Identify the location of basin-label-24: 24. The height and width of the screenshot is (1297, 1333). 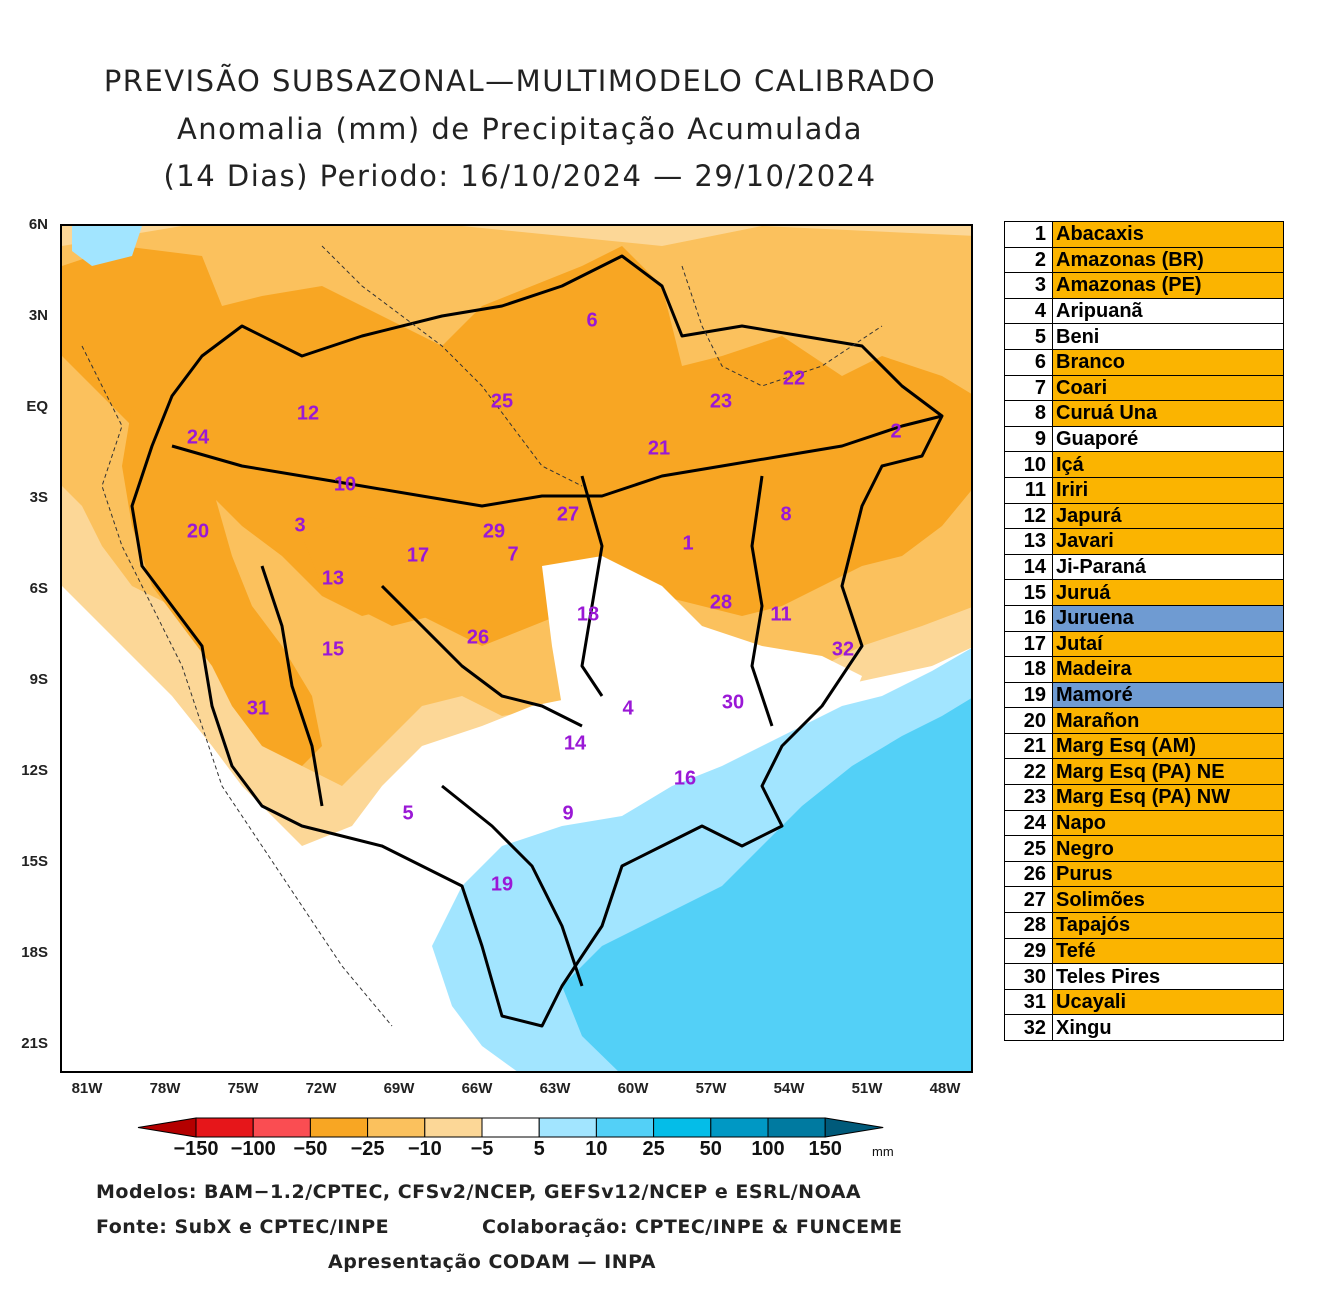
(198, 437).